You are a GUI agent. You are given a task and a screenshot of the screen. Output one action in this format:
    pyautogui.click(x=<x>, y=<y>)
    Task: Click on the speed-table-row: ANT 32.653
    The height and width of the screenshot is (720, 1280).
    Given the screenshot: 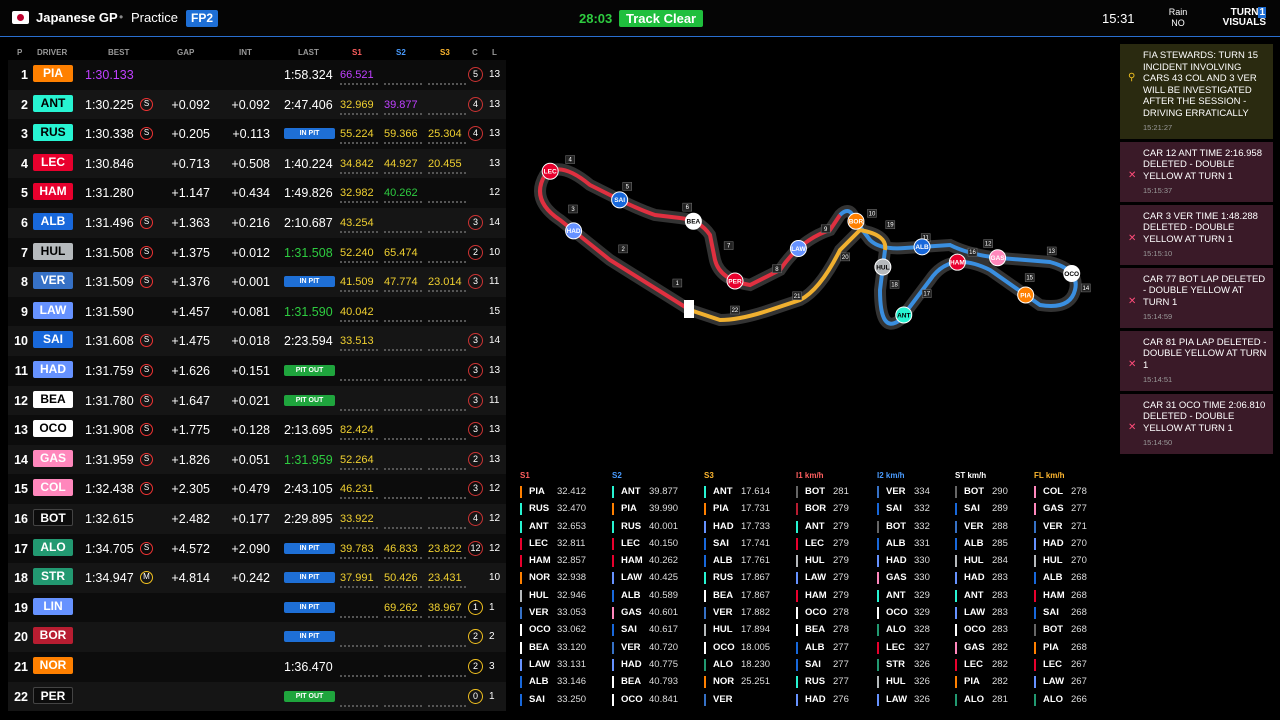 What is the action you would take?
    pyautogui.click(x=565, y=526)
    